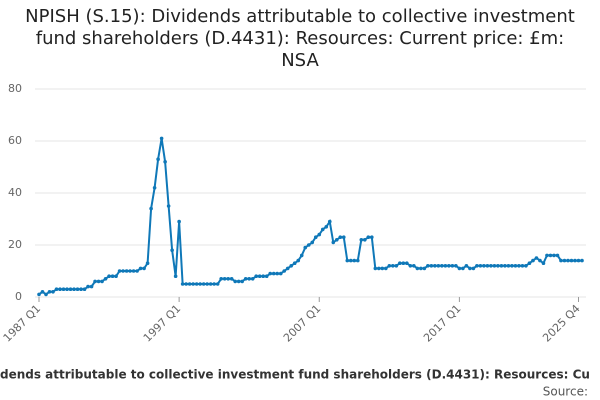 The image size is (600, 400). I want to click on y-tick-label: 0, so click(18, 296).